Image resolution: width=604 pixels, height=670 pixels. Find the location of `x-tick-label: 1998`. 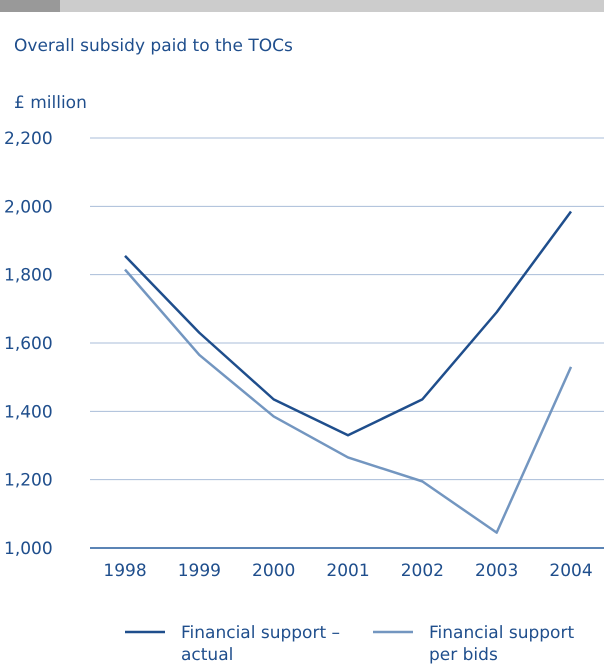

x-tick-label: 1998 is located at coordinates (125, 571).